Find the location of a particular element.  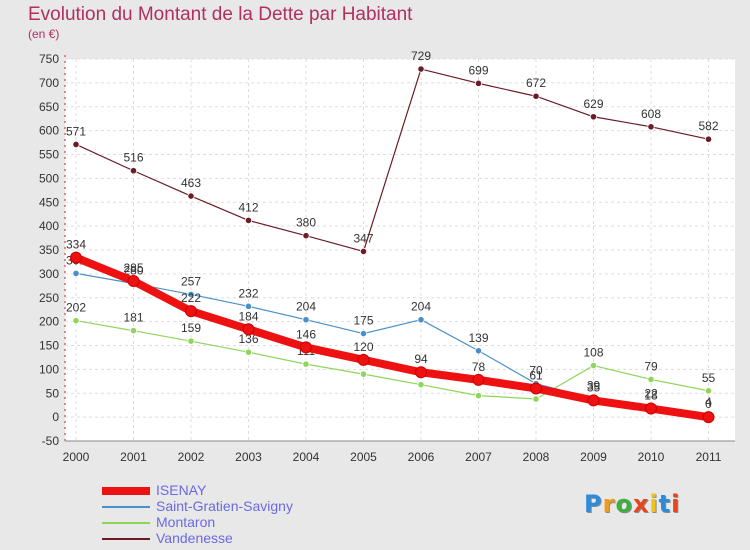

data-label: 380 is located at coordinates (306, 223).